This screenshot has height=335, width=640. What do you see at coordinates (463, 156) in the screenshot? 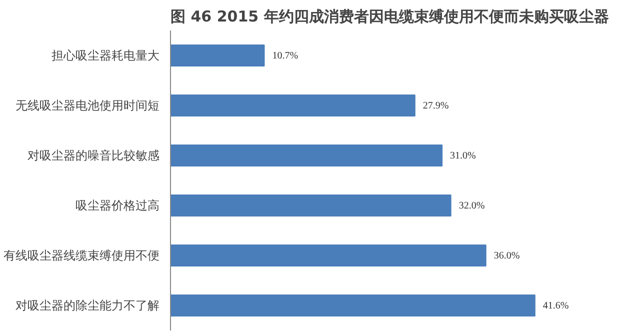
I see `data-label: 31.0%` at bounding box center [463, 156].